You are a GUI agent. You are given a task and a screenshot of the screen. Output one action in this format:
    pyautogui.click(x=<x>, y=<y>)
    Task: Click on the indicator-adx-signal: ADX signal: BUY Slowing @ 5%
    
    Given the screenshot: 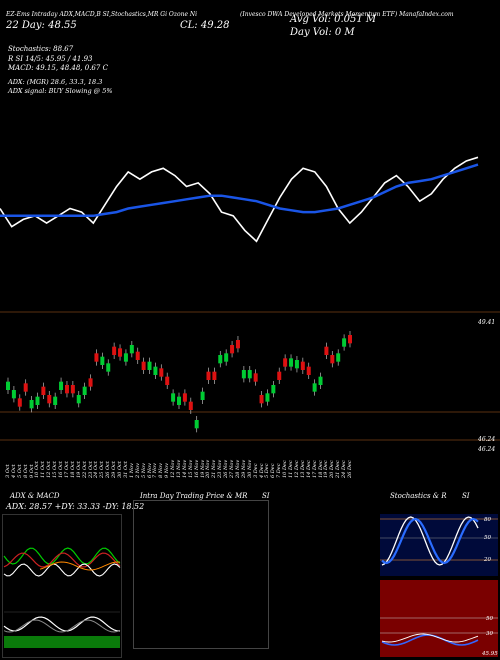 What is the action you would take?
    pyautogui.click(x=60, y=91)
    